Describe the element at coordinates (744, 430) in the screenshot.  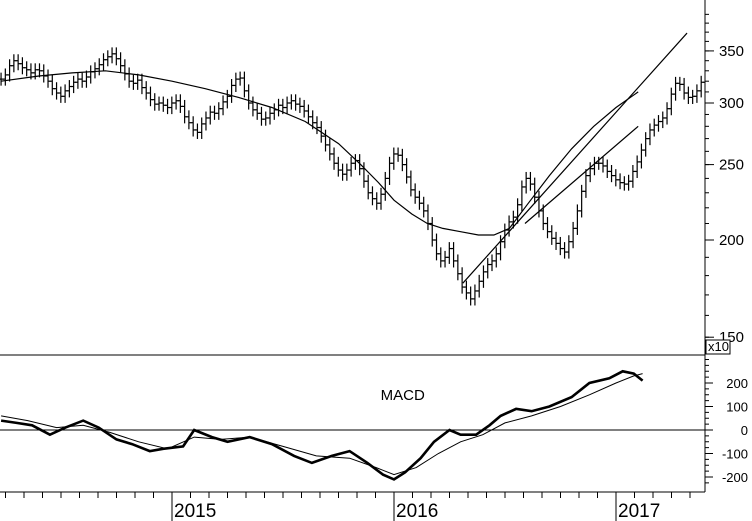
I see `macd-tick-label: 0` at that location.